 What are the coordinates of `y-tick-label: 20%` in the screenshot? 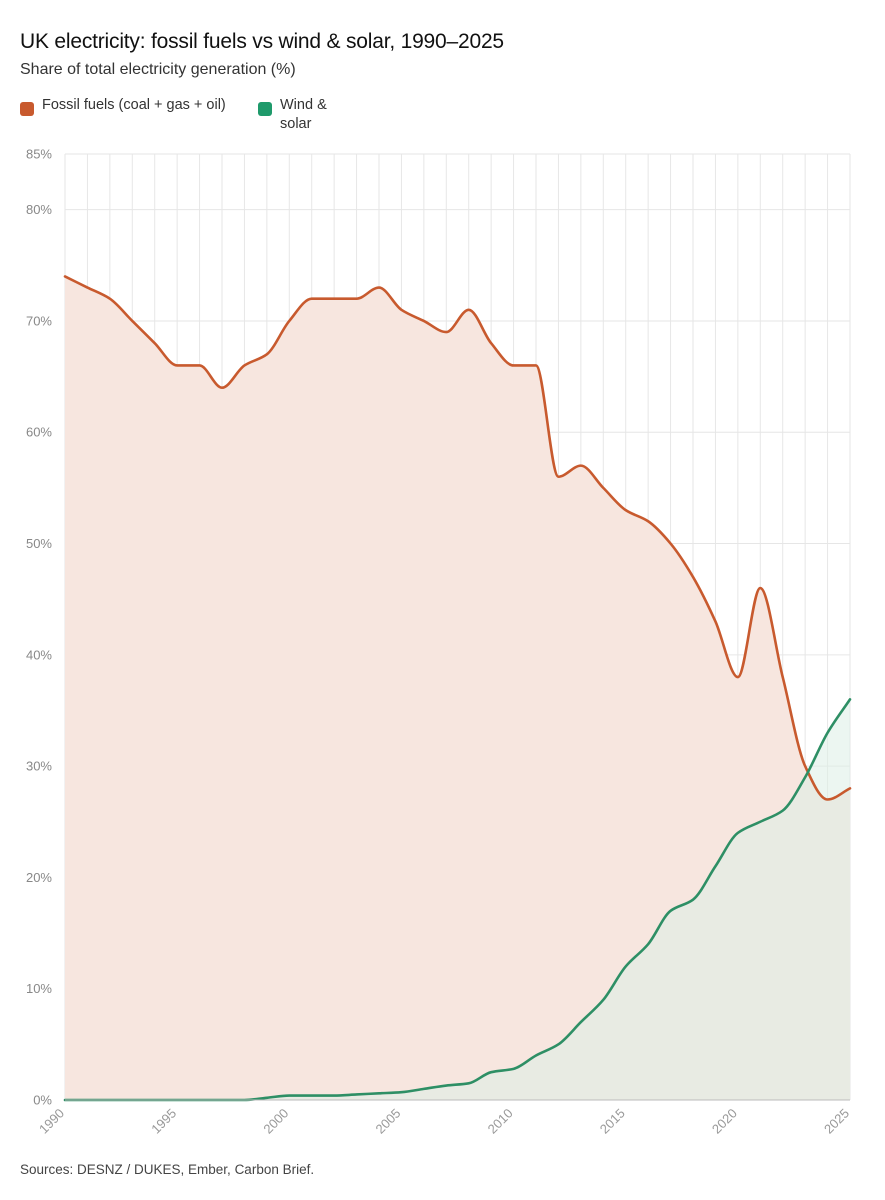 It's located at (39, 877).